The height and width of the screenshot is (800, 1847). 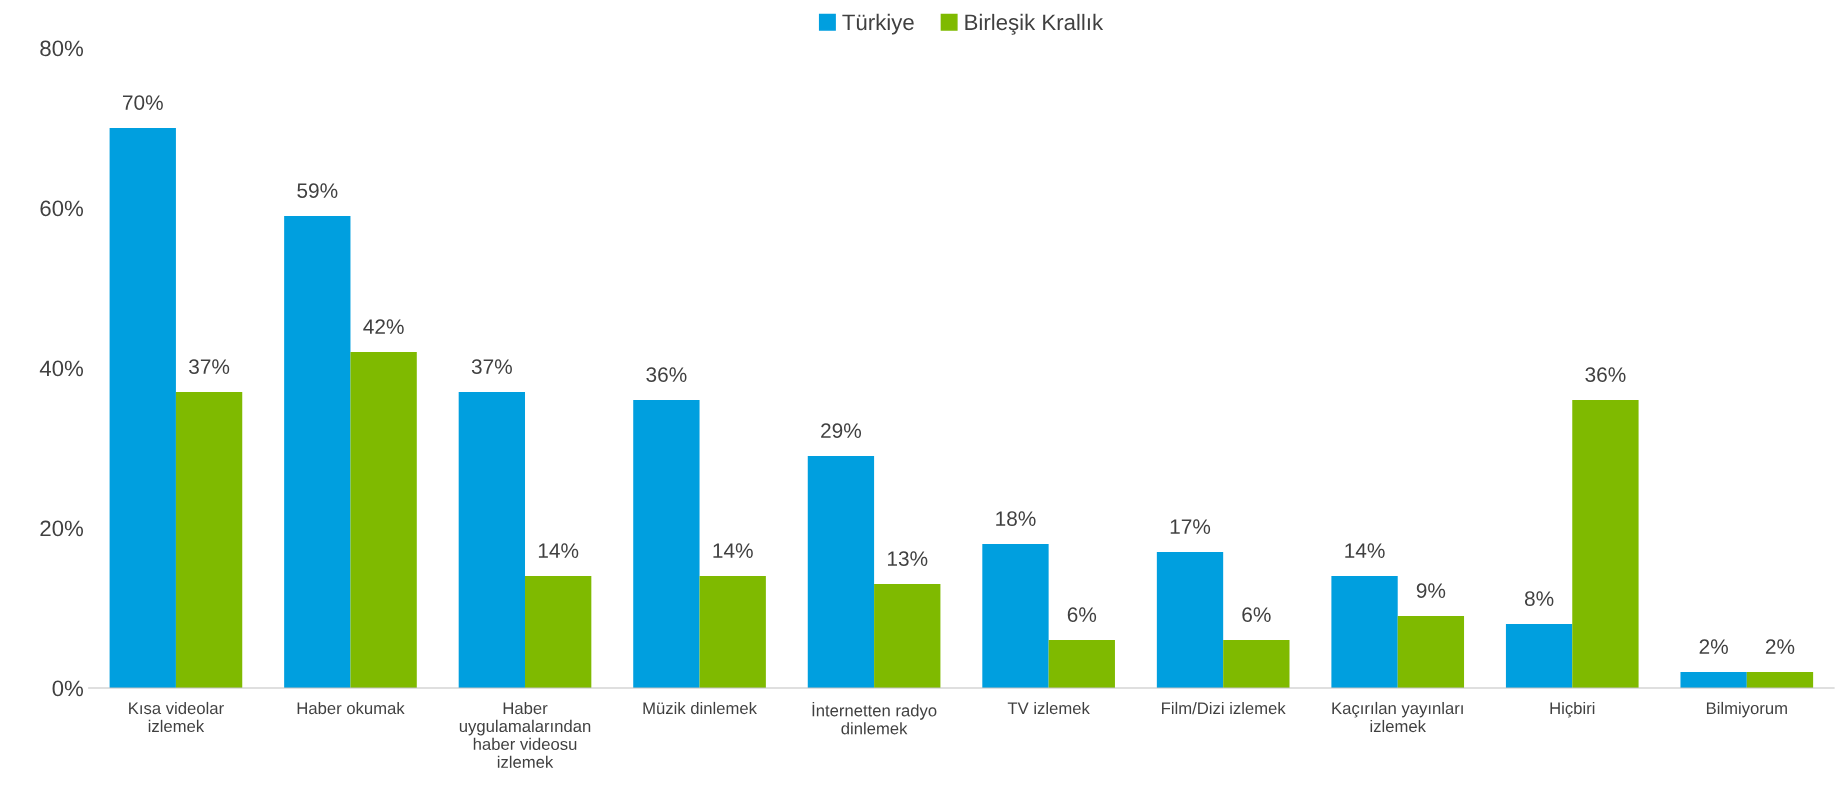 I want to click on legend-label: Birleşik Krallık, so click(x=1034, y=24).